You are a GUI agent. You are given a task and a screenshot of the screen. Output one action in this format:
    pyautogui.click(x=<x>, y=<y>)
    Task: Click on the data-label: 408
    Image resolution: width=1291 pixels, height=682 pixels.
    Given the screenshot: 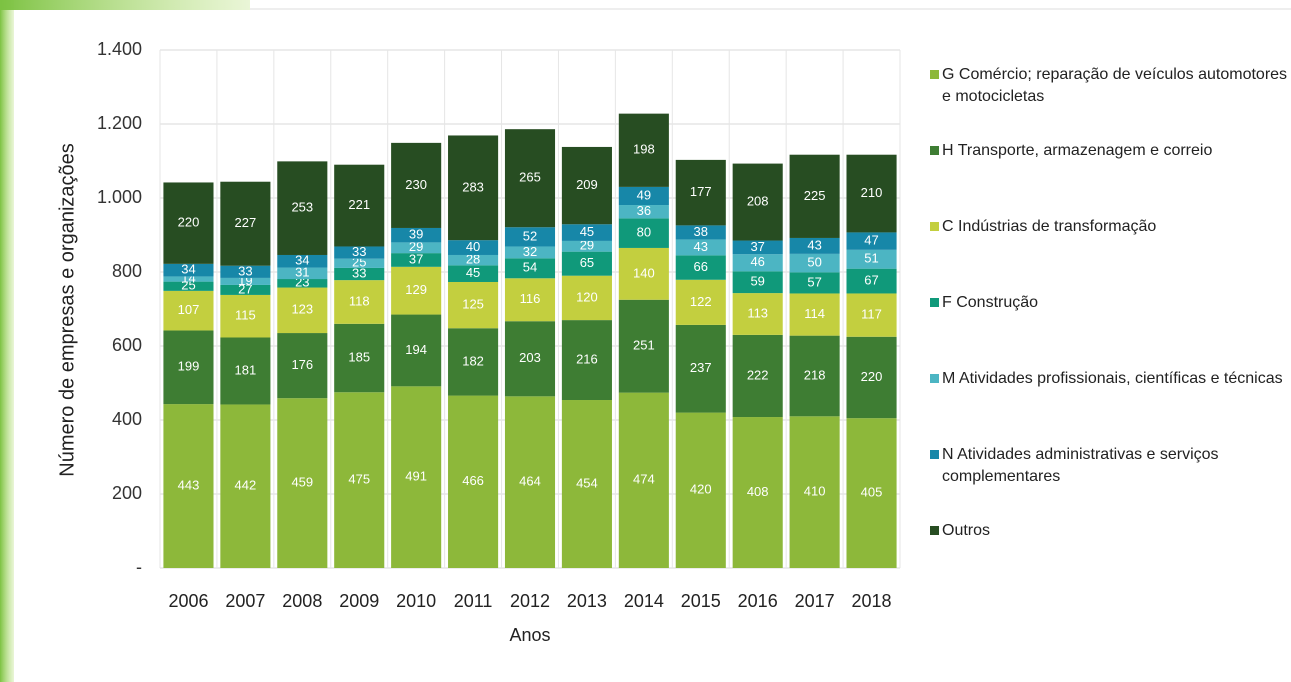 What is the action you would take?
    pyautogui.click(x=758, y=491)
    